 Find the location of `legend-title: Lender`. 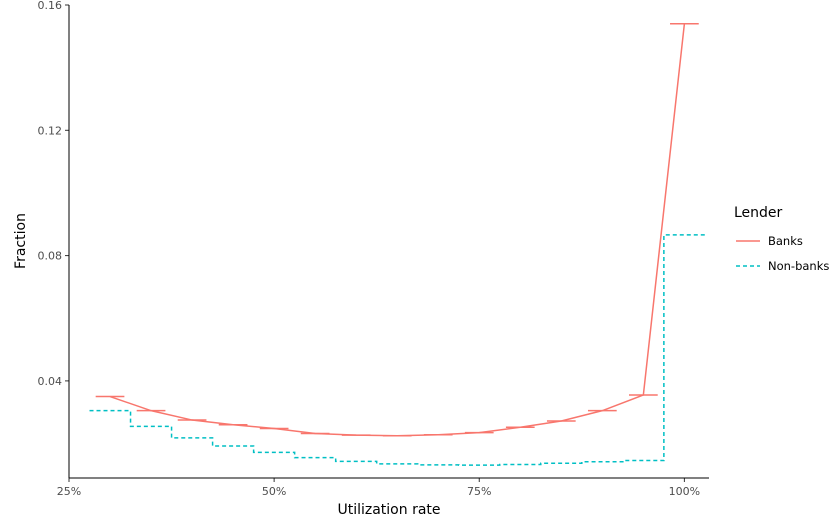

legend-title: Lender is located at coordinates (758, 213).